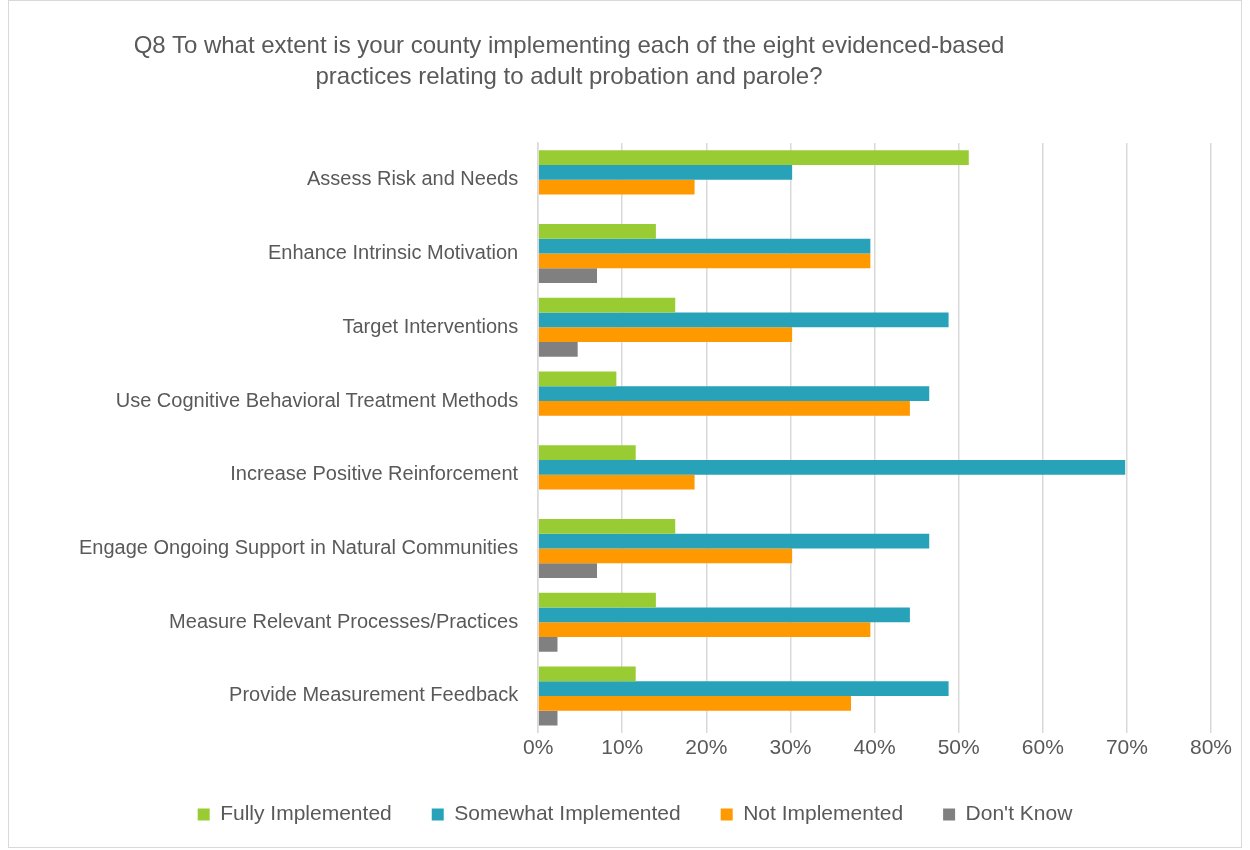  I want to click on x-tick-label: 60%, so click(1042, 747).